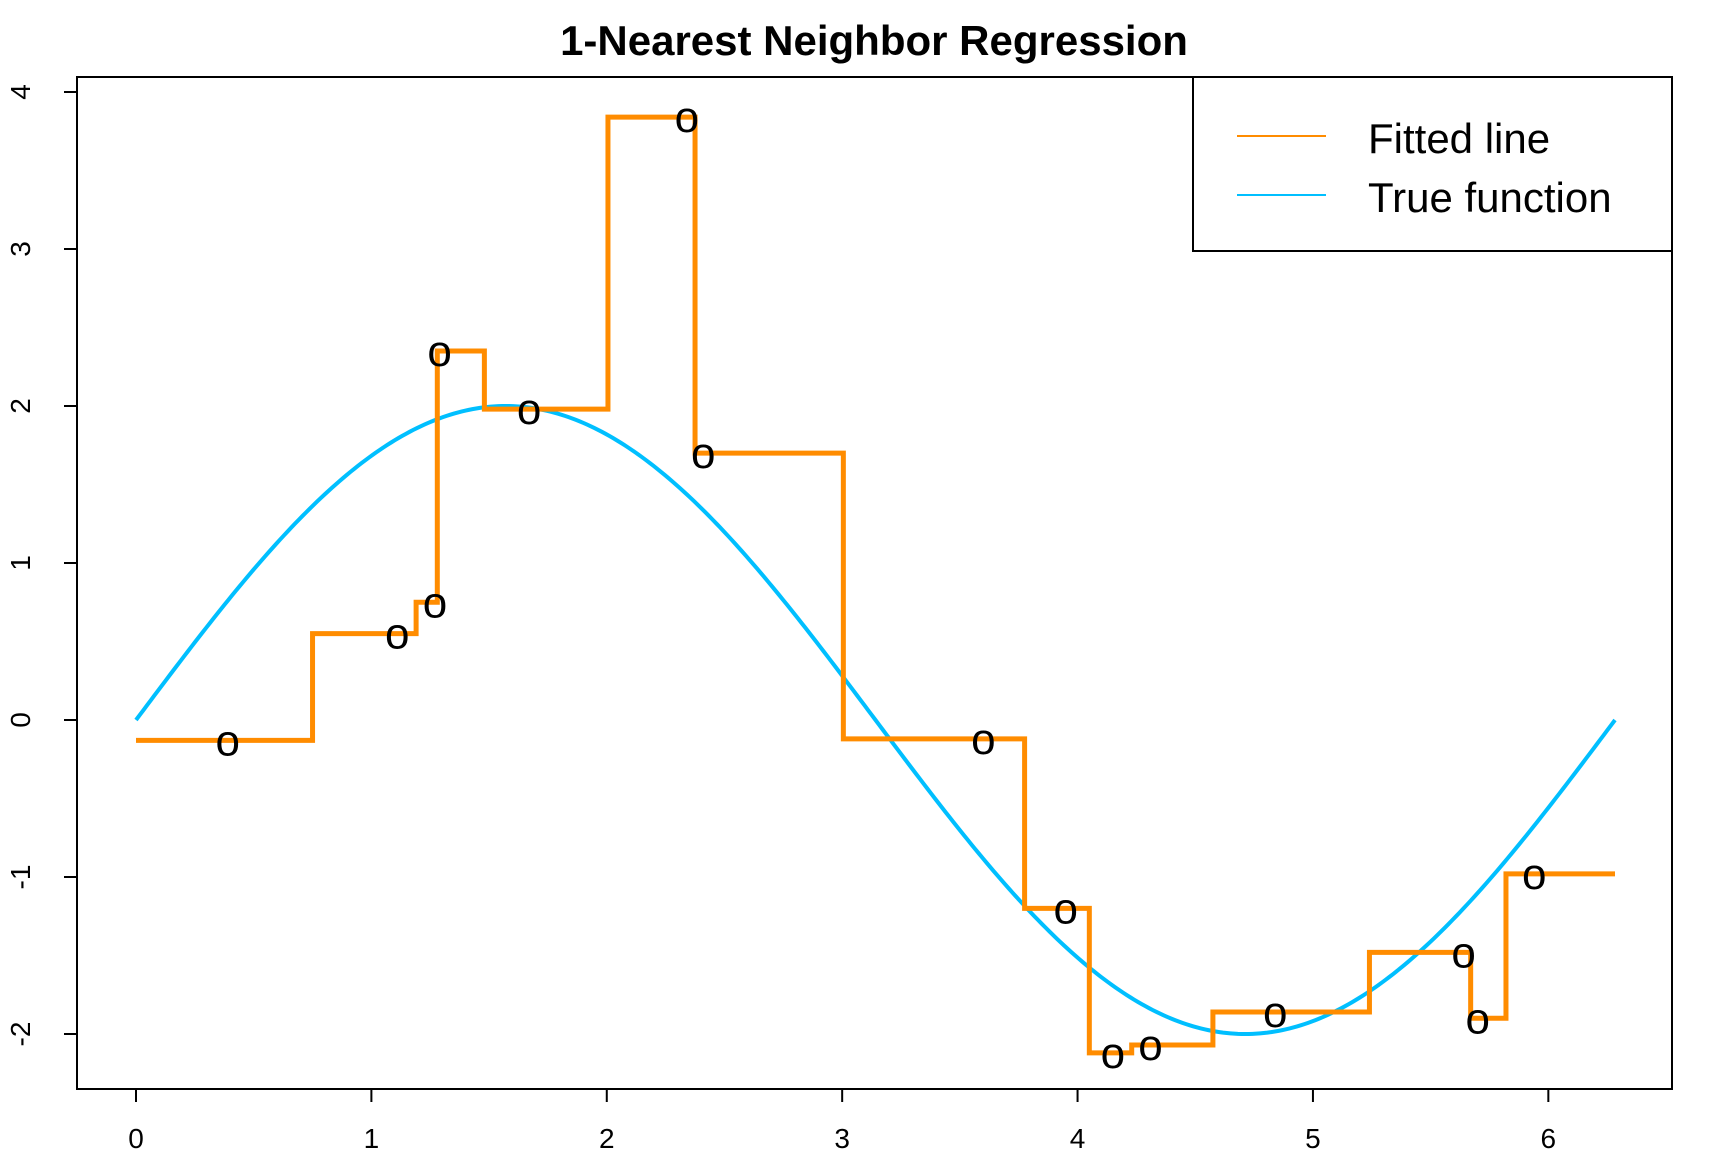  What do you see at coordinates (20, 1034) in the screenshot?
I see `y-tick-label: -2` at bounding box center [20, 1034].